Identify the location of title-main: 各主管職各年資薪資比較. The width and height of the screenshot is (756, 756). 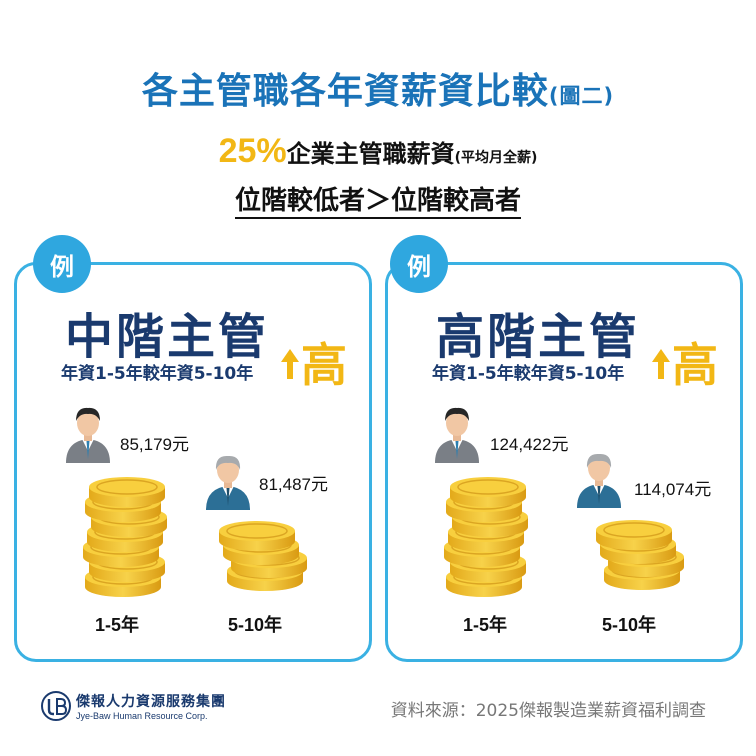
(345, 91).